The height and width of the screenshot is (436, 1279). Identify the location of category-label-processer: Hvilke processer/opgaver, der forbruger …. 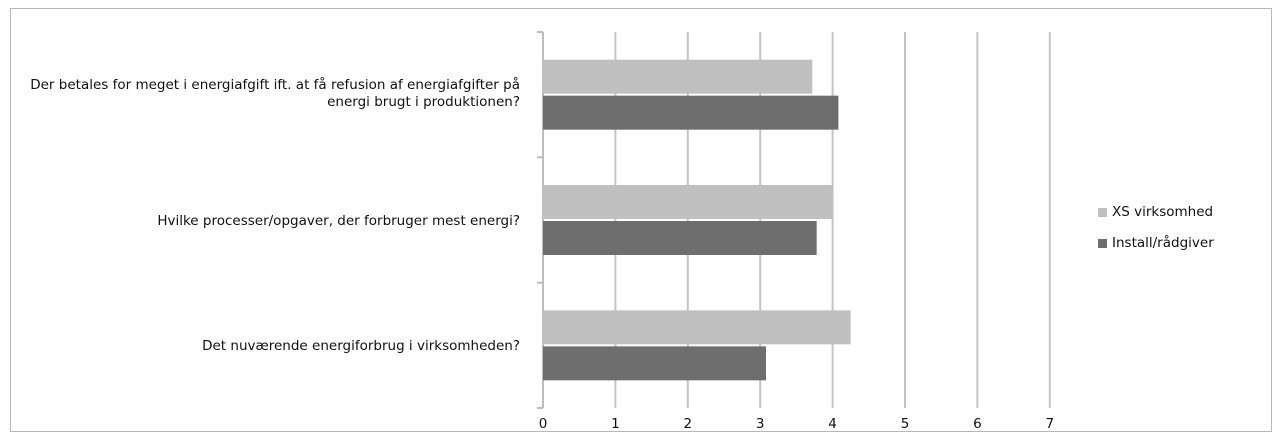
(338, 221).